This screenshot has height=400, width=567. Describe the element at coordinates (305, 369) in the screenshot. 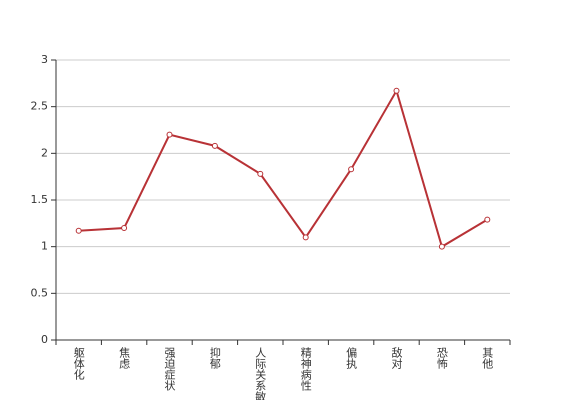

I see `x-tick-label: 精神病性` at that location.